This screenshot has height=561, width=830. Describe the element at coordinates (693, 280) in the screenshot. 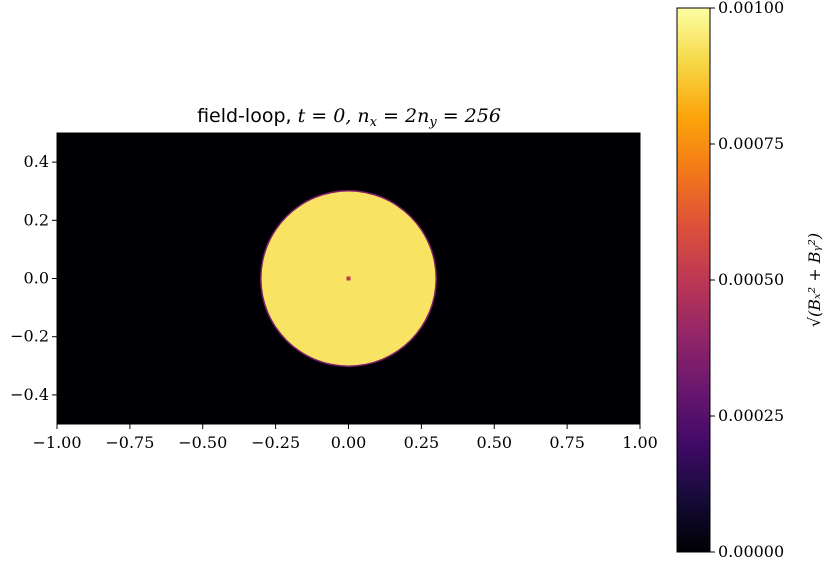

I see `colorbar` at that location.